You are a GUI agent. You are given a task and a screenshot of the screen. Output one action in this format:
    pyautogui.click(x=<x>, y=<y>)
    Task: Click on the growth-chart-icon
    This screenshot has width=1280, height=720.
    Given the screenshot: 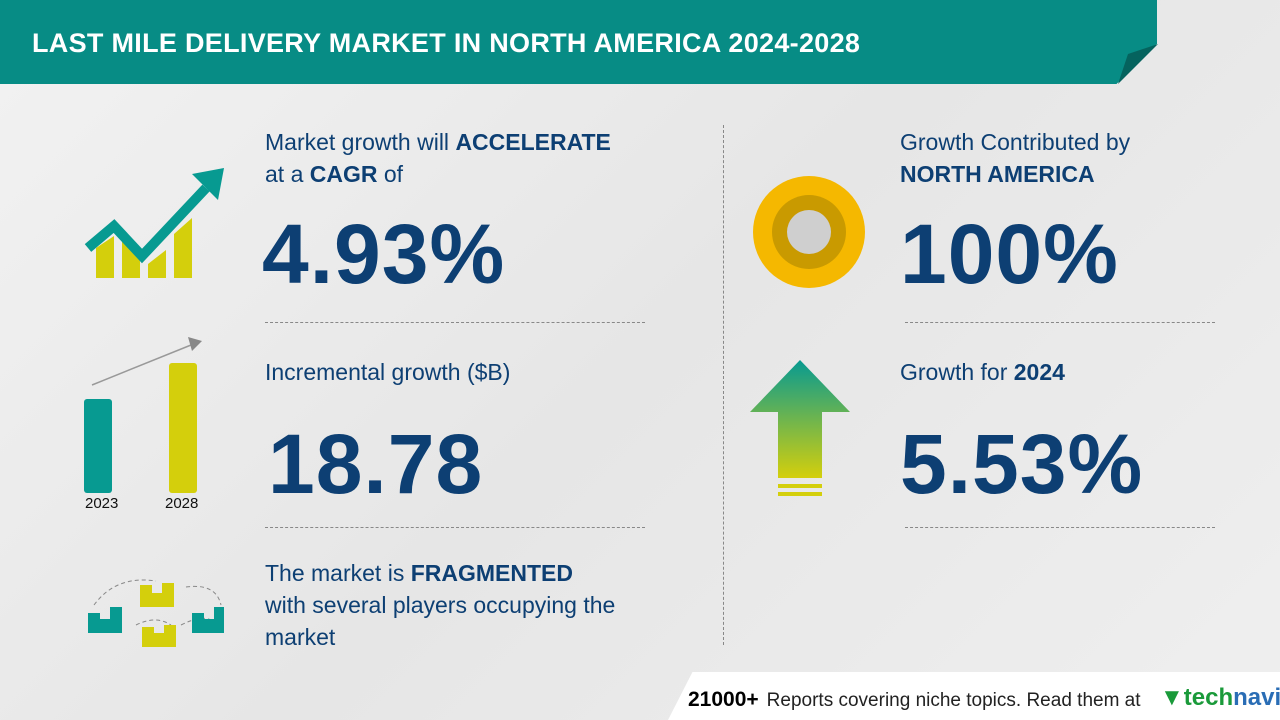 What is the action you would take?
    pyautogui.click(x=154, y=223)
    